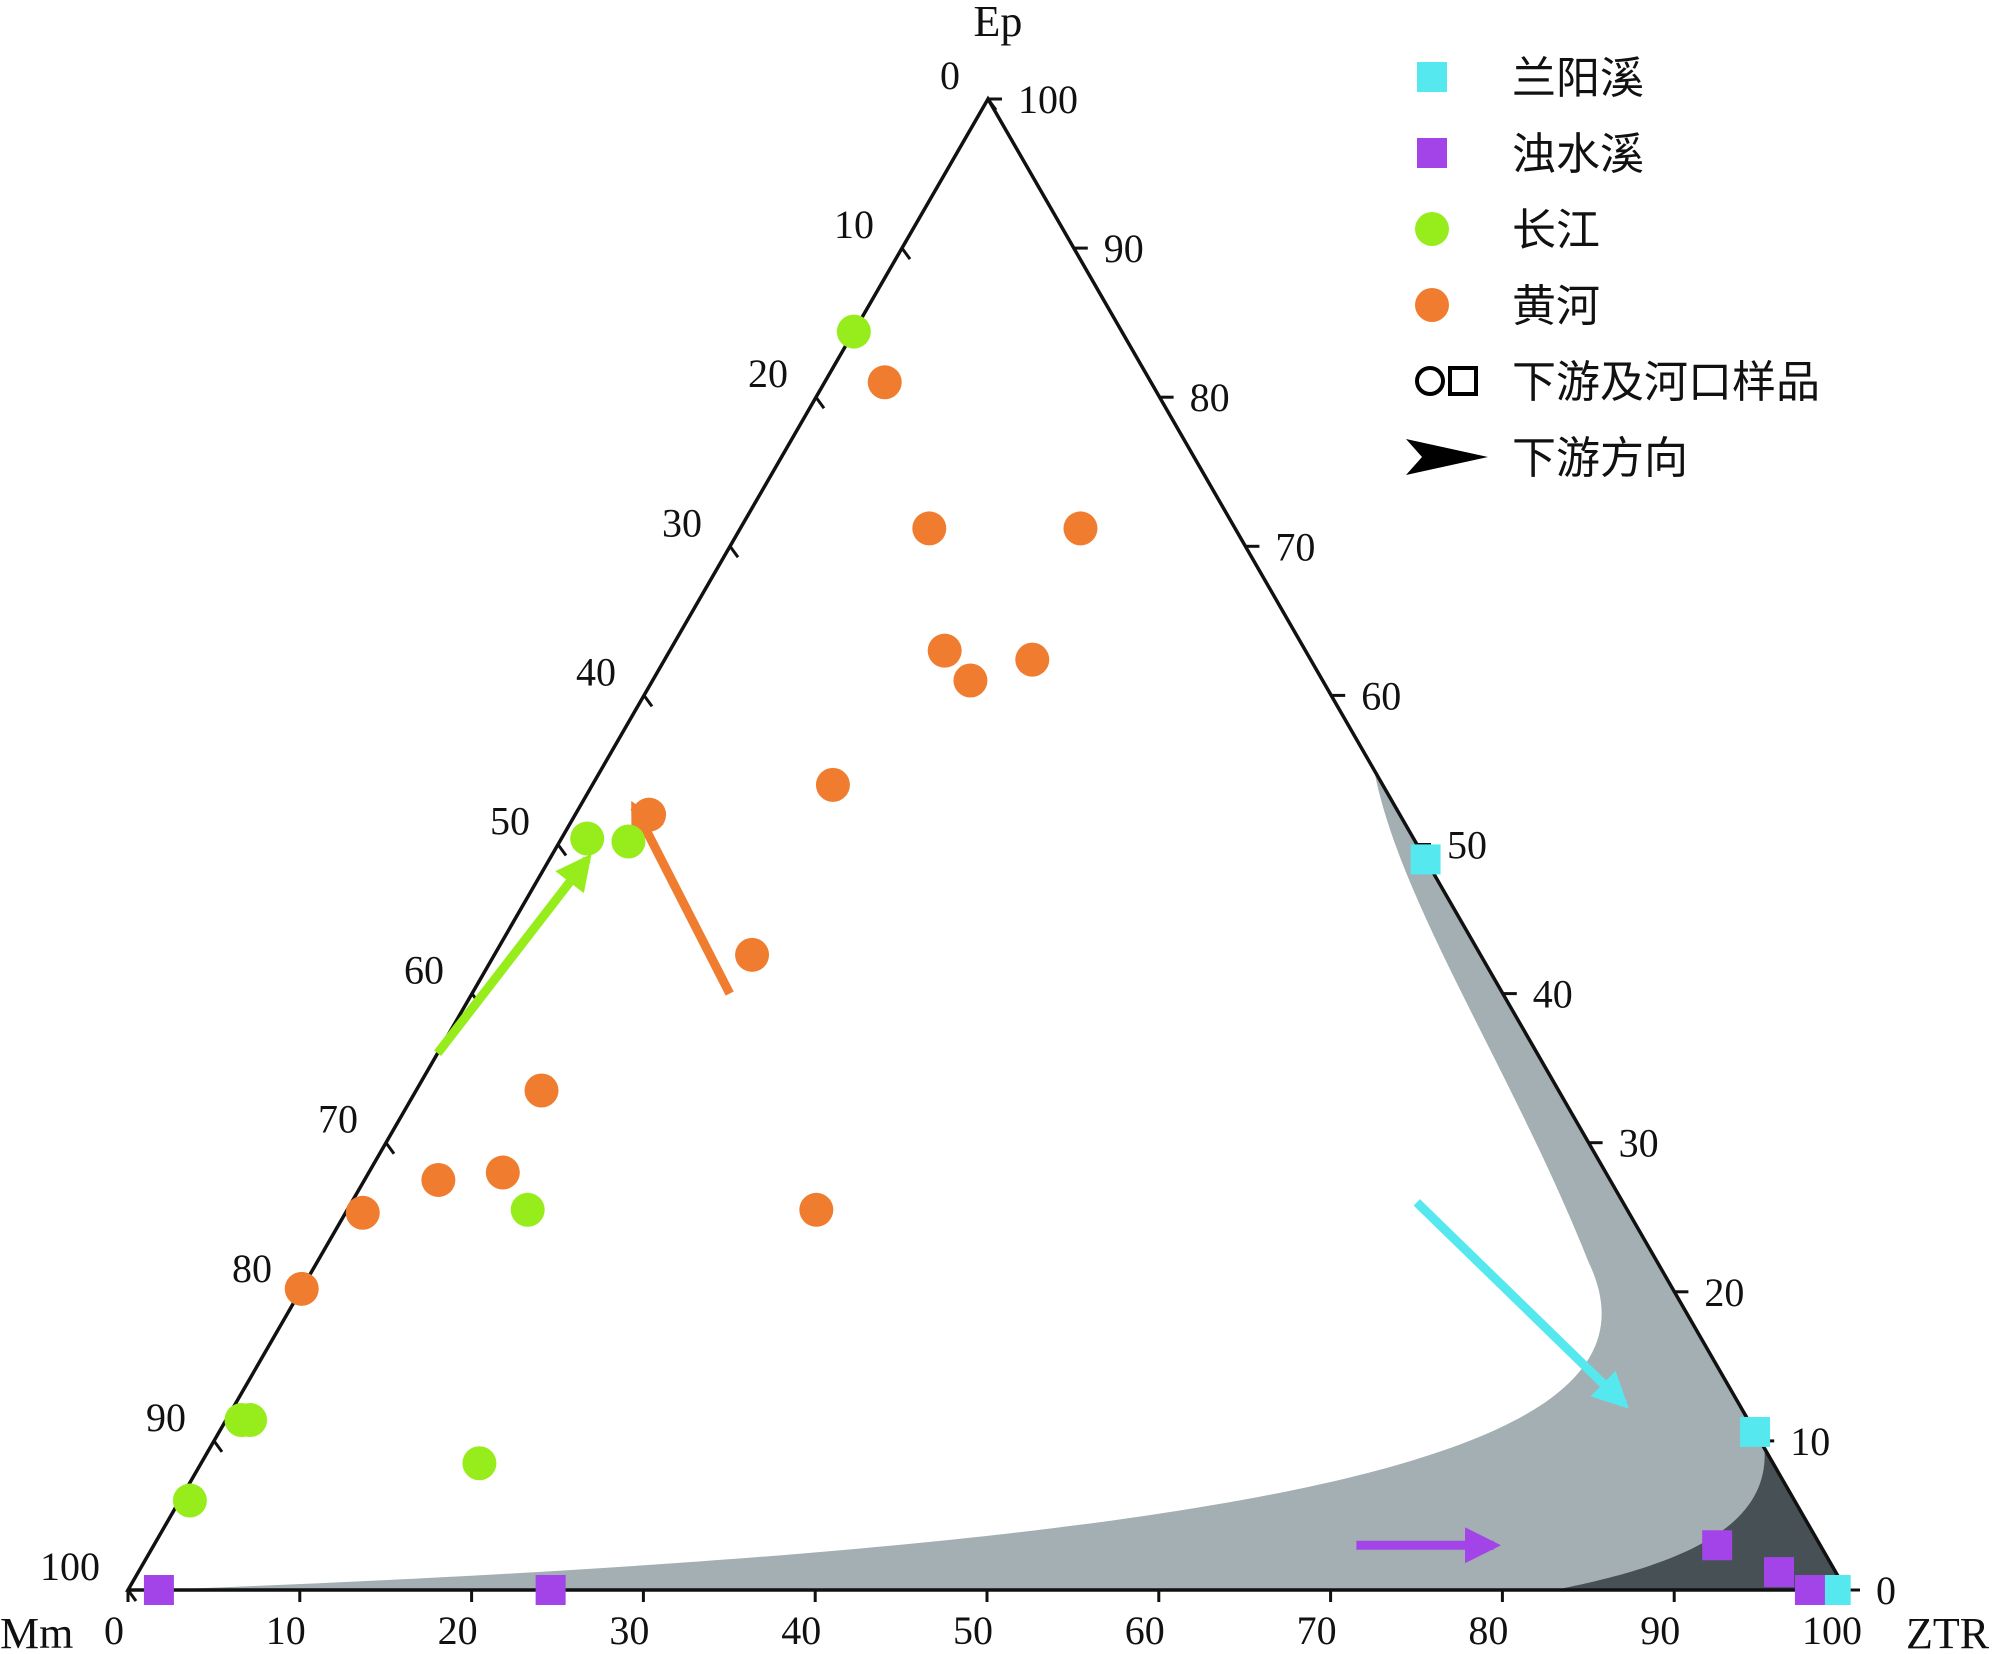  I want to click on tick-label-right: 30, so click(1639, 1143).